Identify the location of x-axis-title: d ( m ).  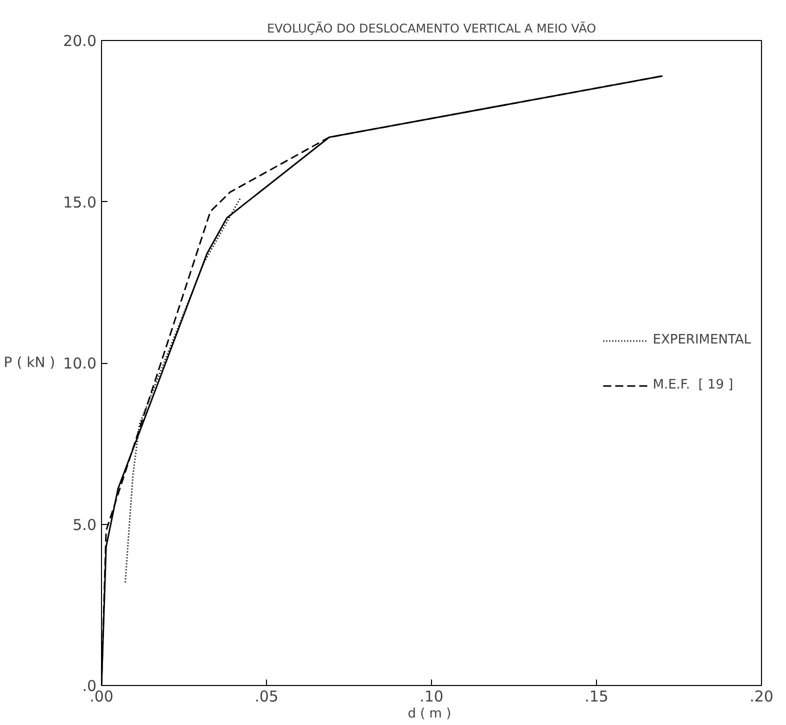
(430, 714).